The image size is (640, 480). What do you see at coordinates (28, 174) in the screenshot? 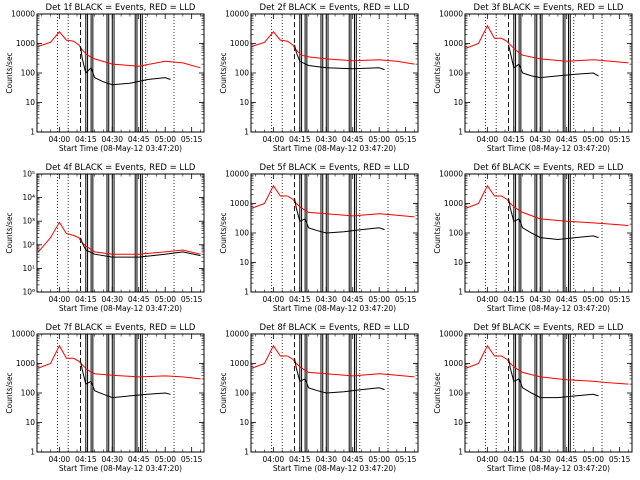
I see `y-tick-label: 10⁵` at bounding box center [28, 174].